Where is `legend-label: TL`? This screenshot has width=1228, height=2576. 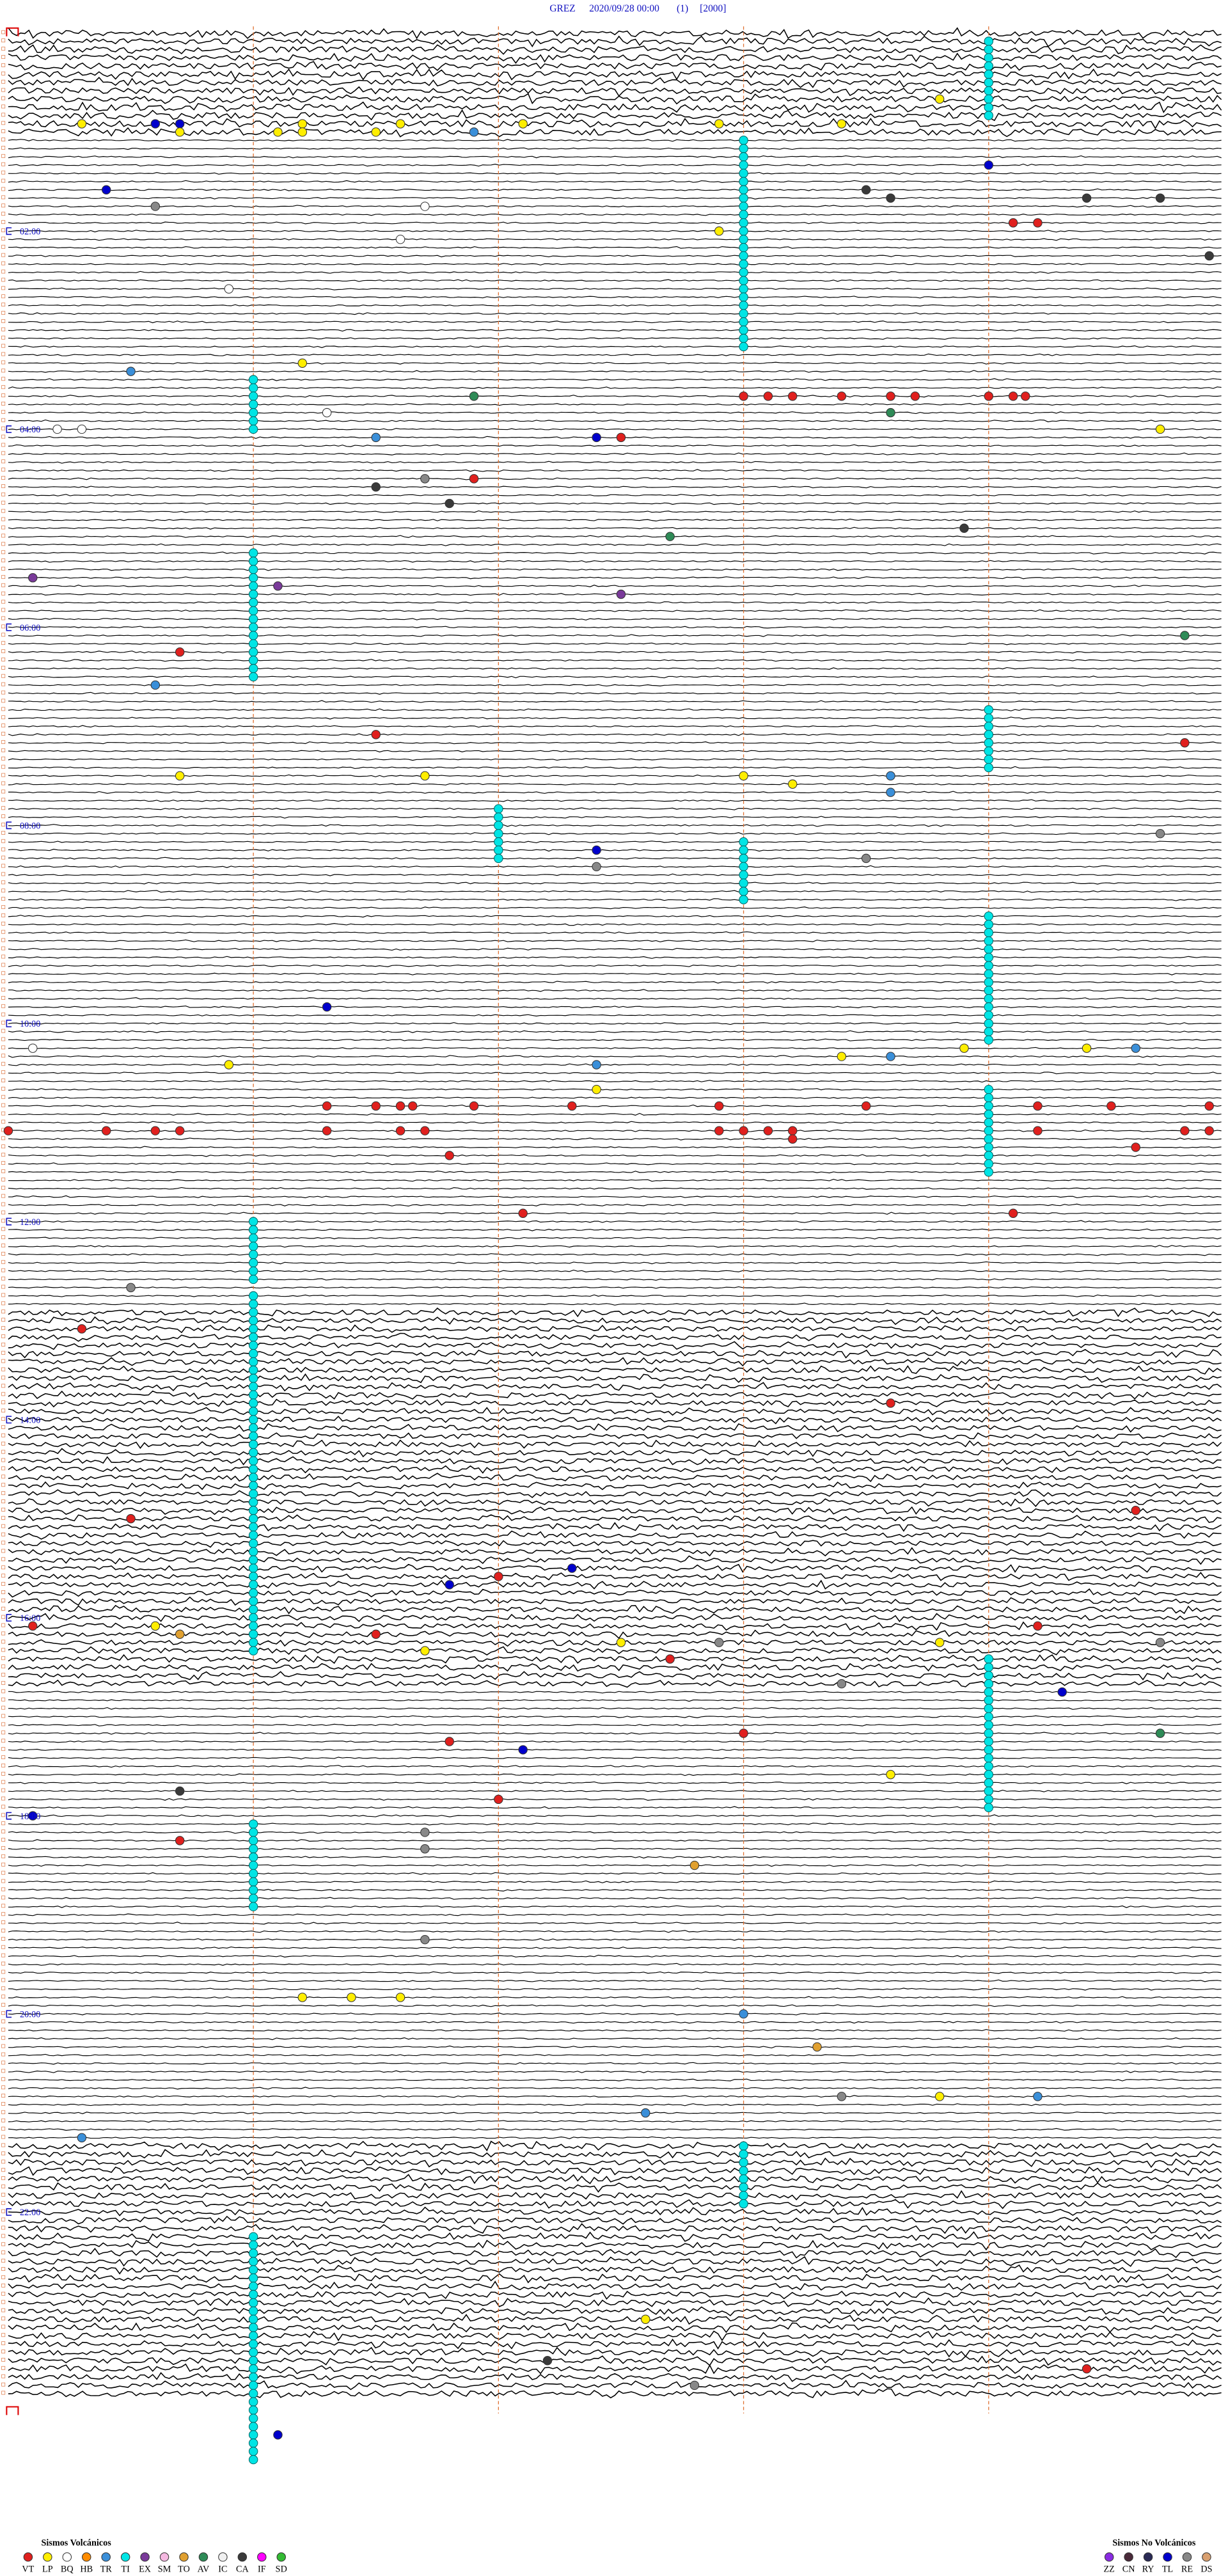
legend-label: TL is located at coordinates (1167, 2569).